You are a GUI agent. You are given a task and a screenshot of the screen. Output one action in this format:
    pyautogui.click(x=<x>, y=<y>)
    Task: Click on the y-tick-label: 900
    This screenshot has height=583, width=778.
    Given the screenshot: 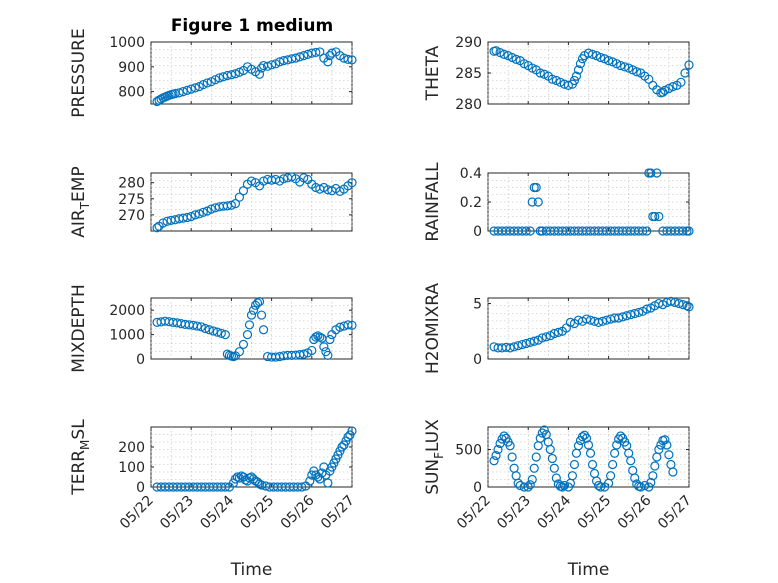 What is the action you would take?
    pyautogui.click(x=131, y=68)
    